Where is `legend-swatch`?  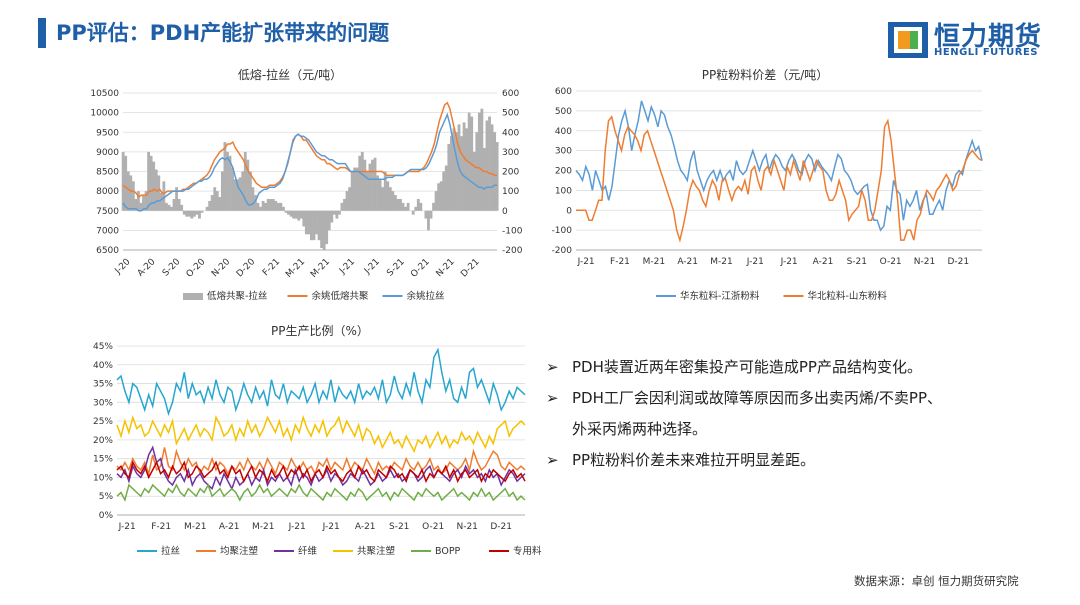 legend-swatch is located at coordinates (193, 296).